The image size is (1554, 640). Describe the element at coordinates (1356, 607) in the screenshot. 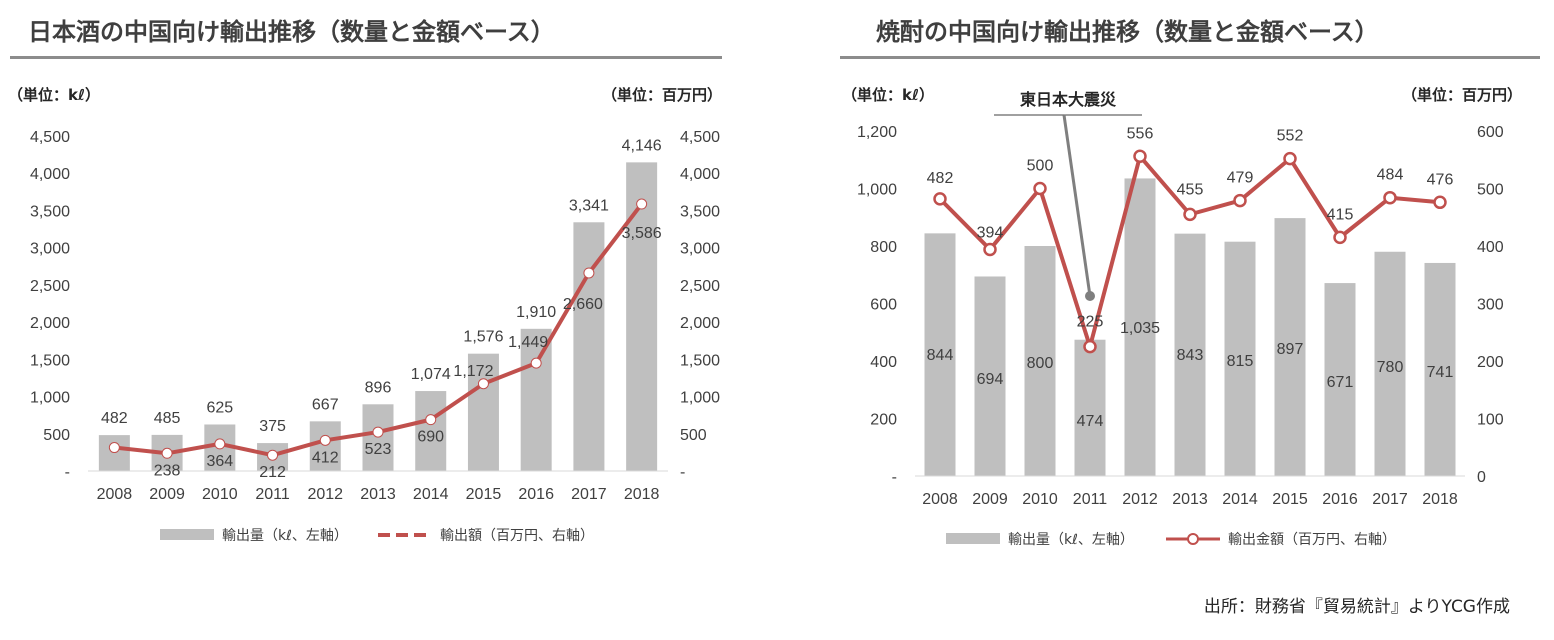

I see `source-note: 出所：財務省『貿易統計』よりYCG作成` at that location.